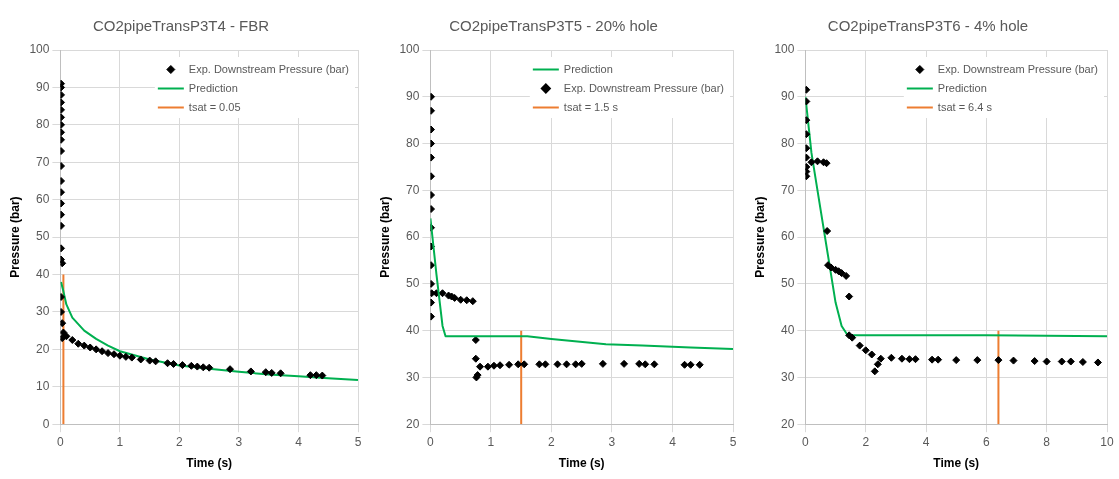 This screenshot has width=1119, height=479. What do you see at coordinates (1047, 441) in the screenshot?
I see `x-tick-label: 8` at bounding box center [1047, 441].